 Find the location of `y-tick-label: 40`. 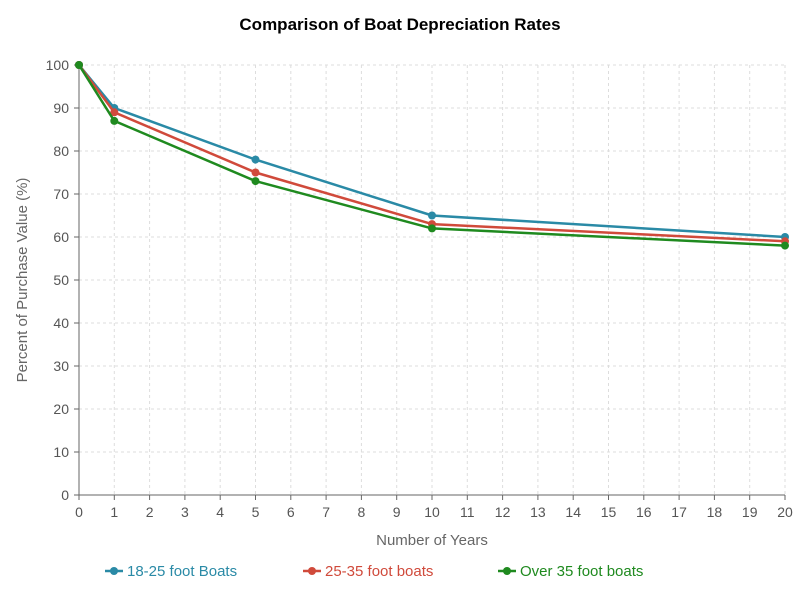

y-tick-label: 40 is located at coordinates (61, 323).